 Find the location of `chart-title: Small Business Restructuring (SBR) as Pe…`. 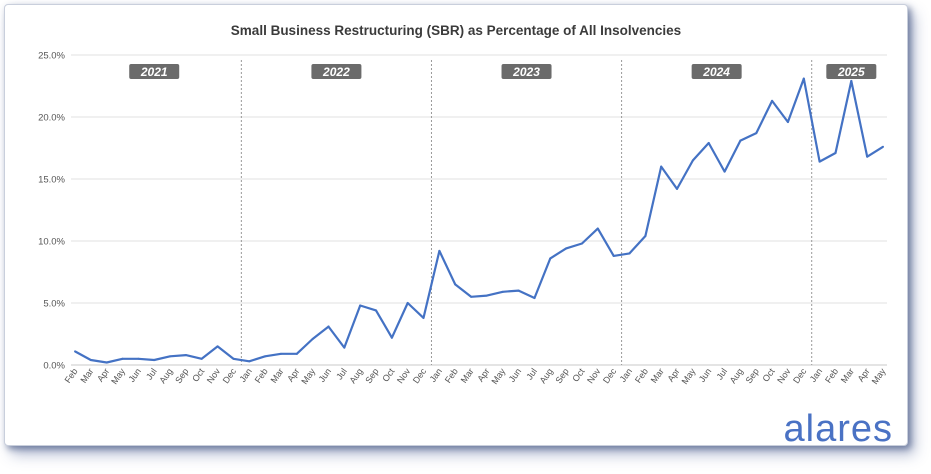

chart-title: Small Business Restructuring (SBR) as Pe… is located at coordinates (456, 30).